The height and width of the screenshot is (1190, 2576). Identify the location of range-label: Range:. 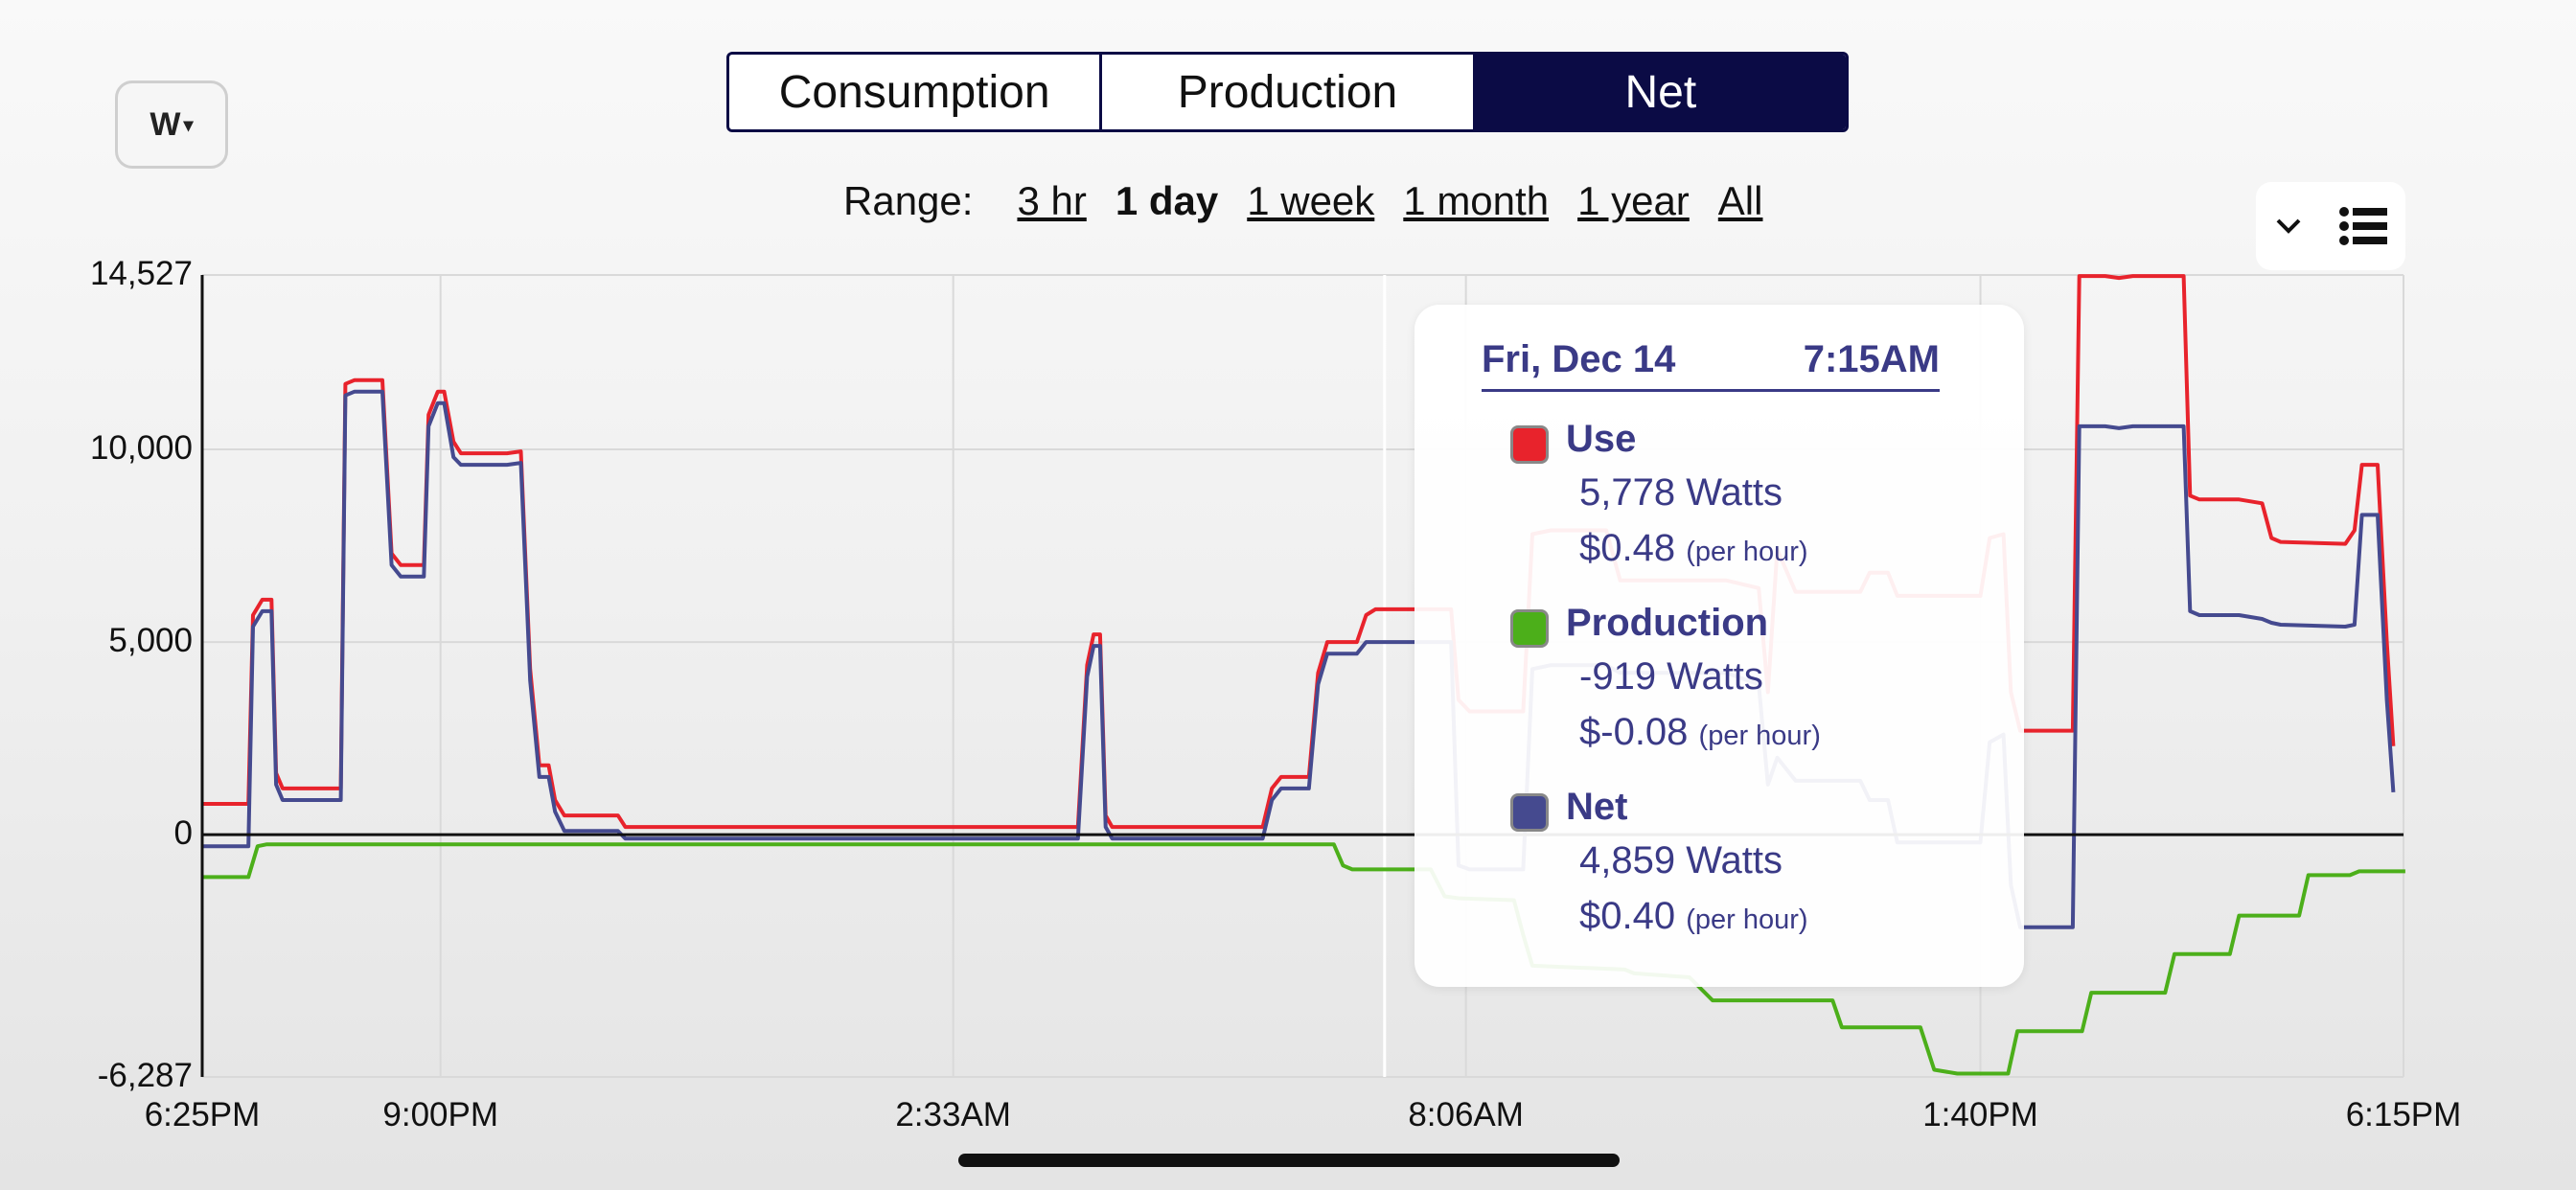
(908, 201).